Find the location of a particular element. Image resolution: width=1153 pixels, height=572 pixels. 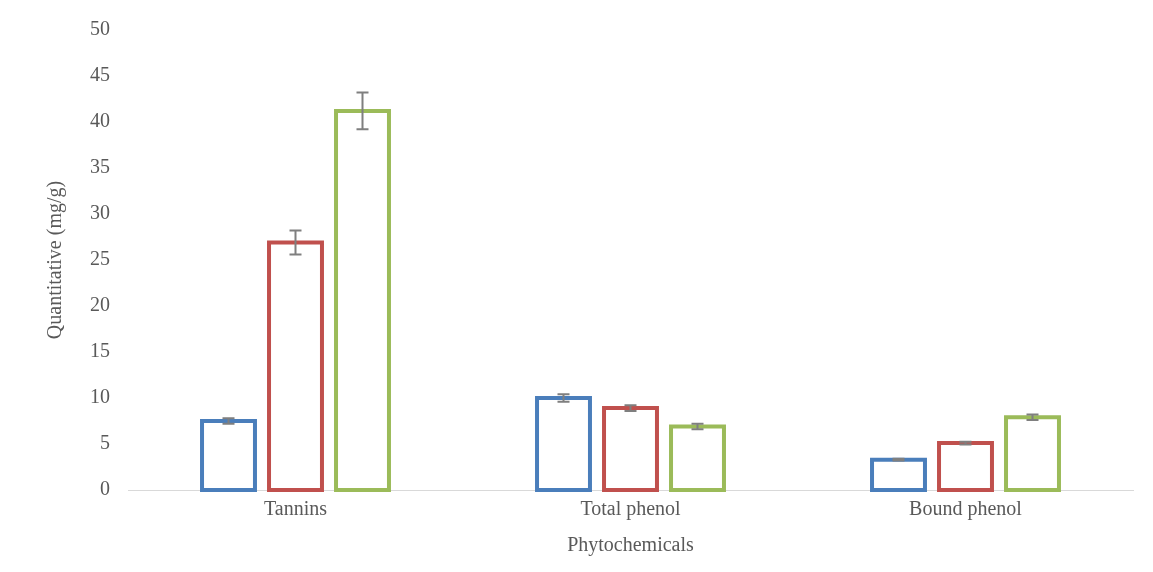

y-tick-label: 5 is located at coordinates (105, 442).